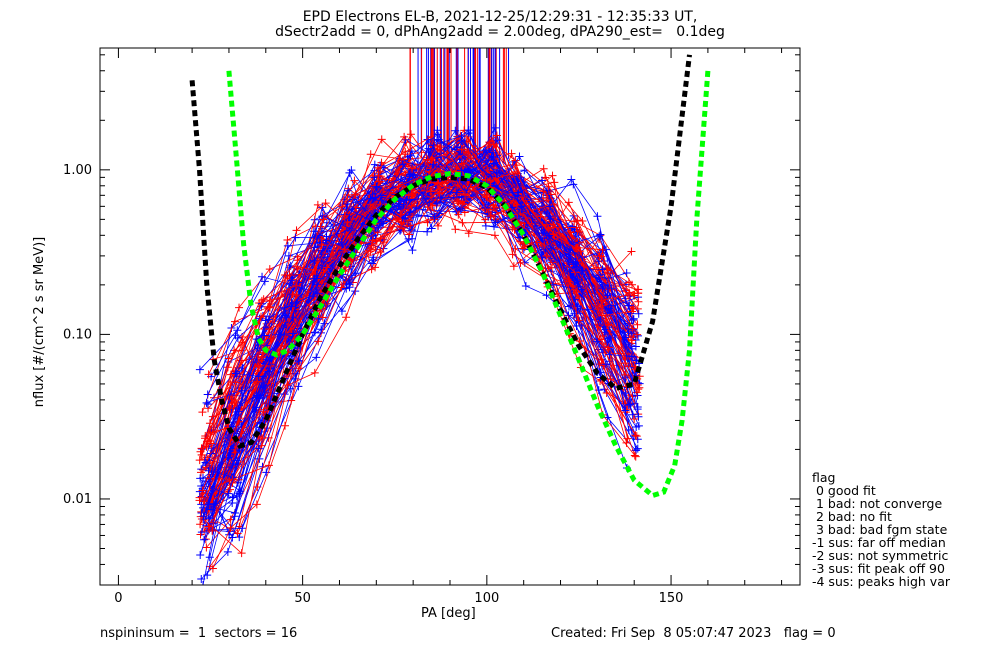 This screenshot has height=650, width=1000. What do you see at coordinates (448, 613) in the screenshot?
I see `x-axis-label: PA [deg]` at bounding box center [448, 613].